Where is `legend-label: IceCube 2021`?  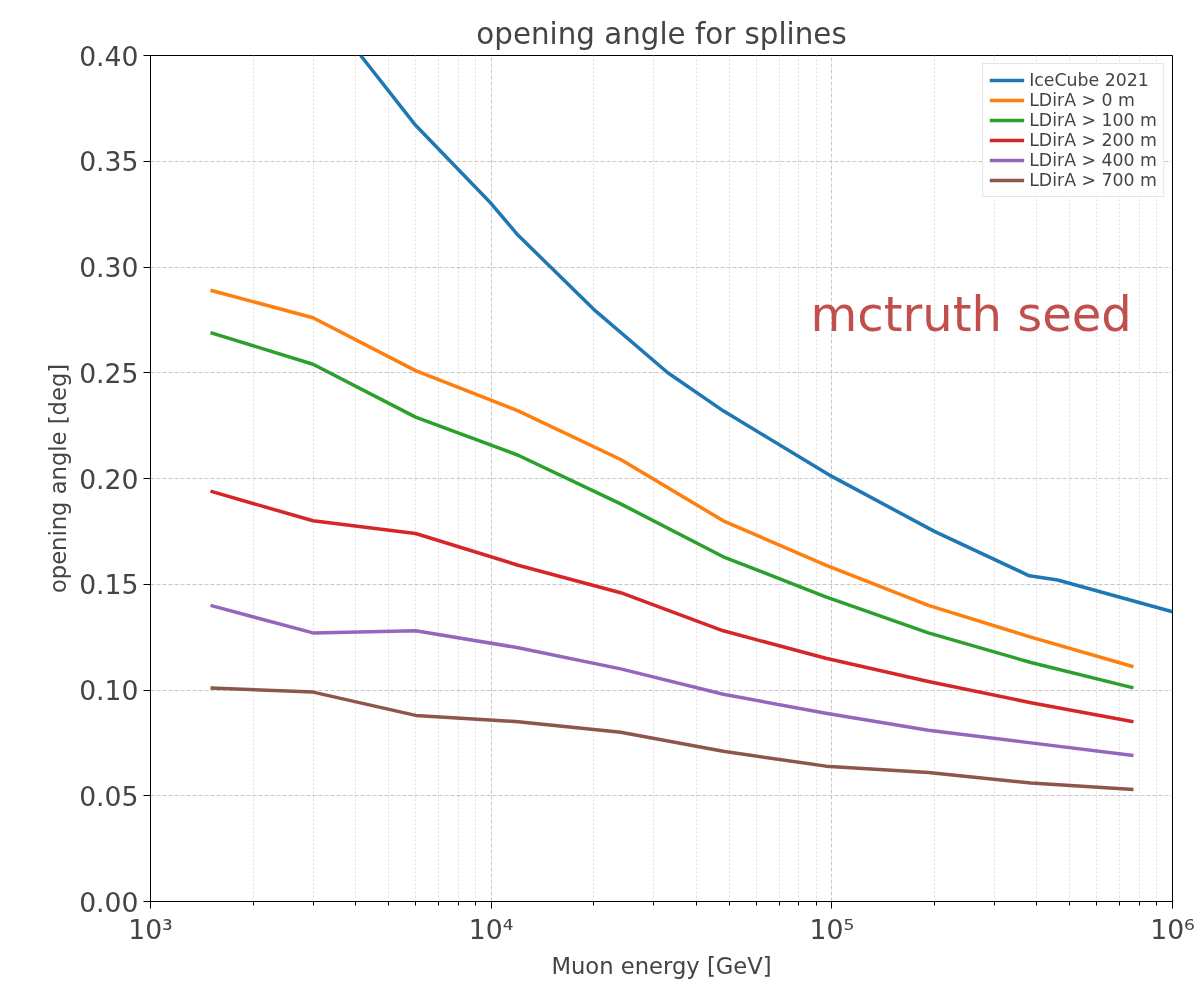
legend-label: IceCube 2021 is located at coordinates (1089, 80).